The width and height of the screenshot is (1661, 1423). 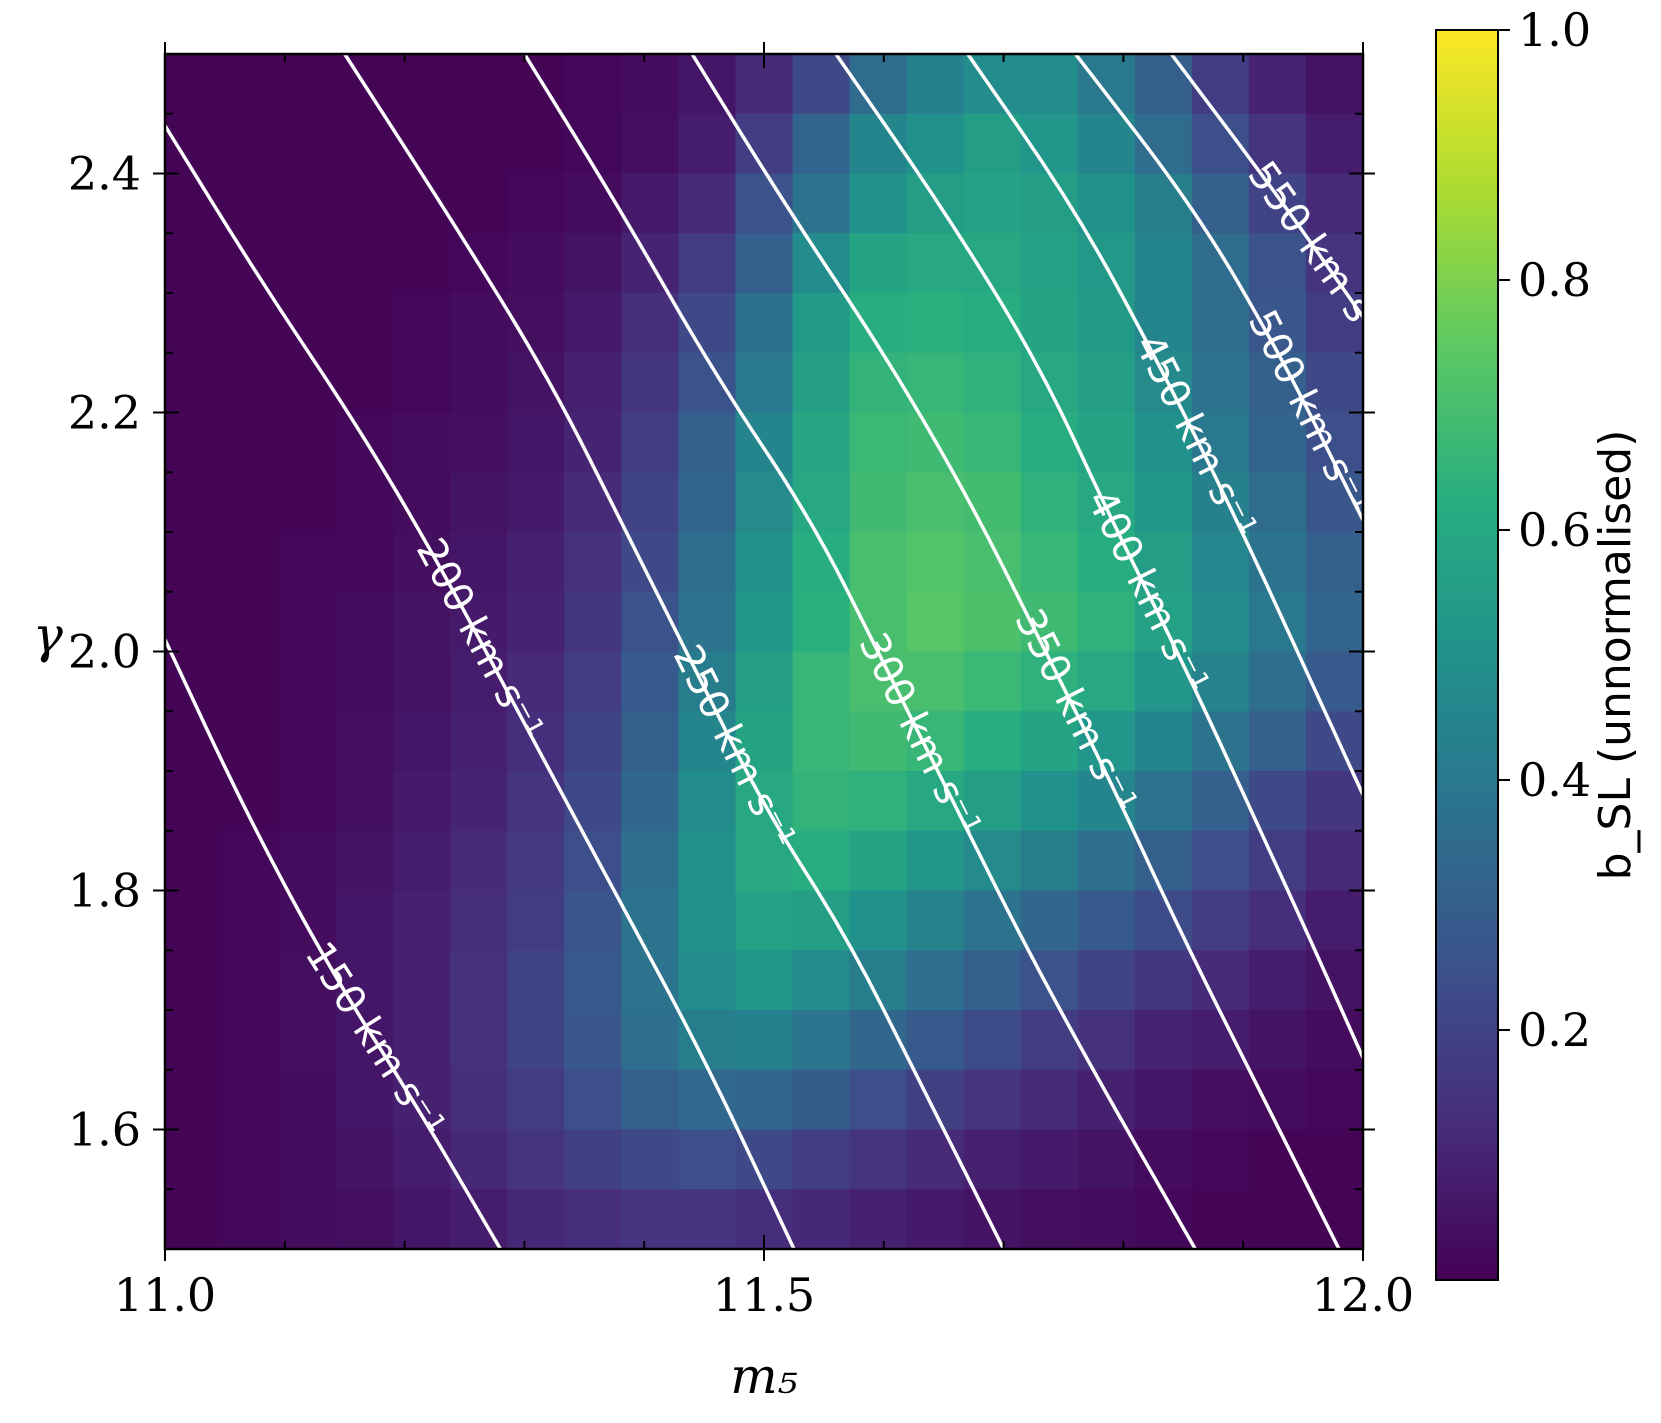 I want to click on contour-line, so click(x=333, y=943).